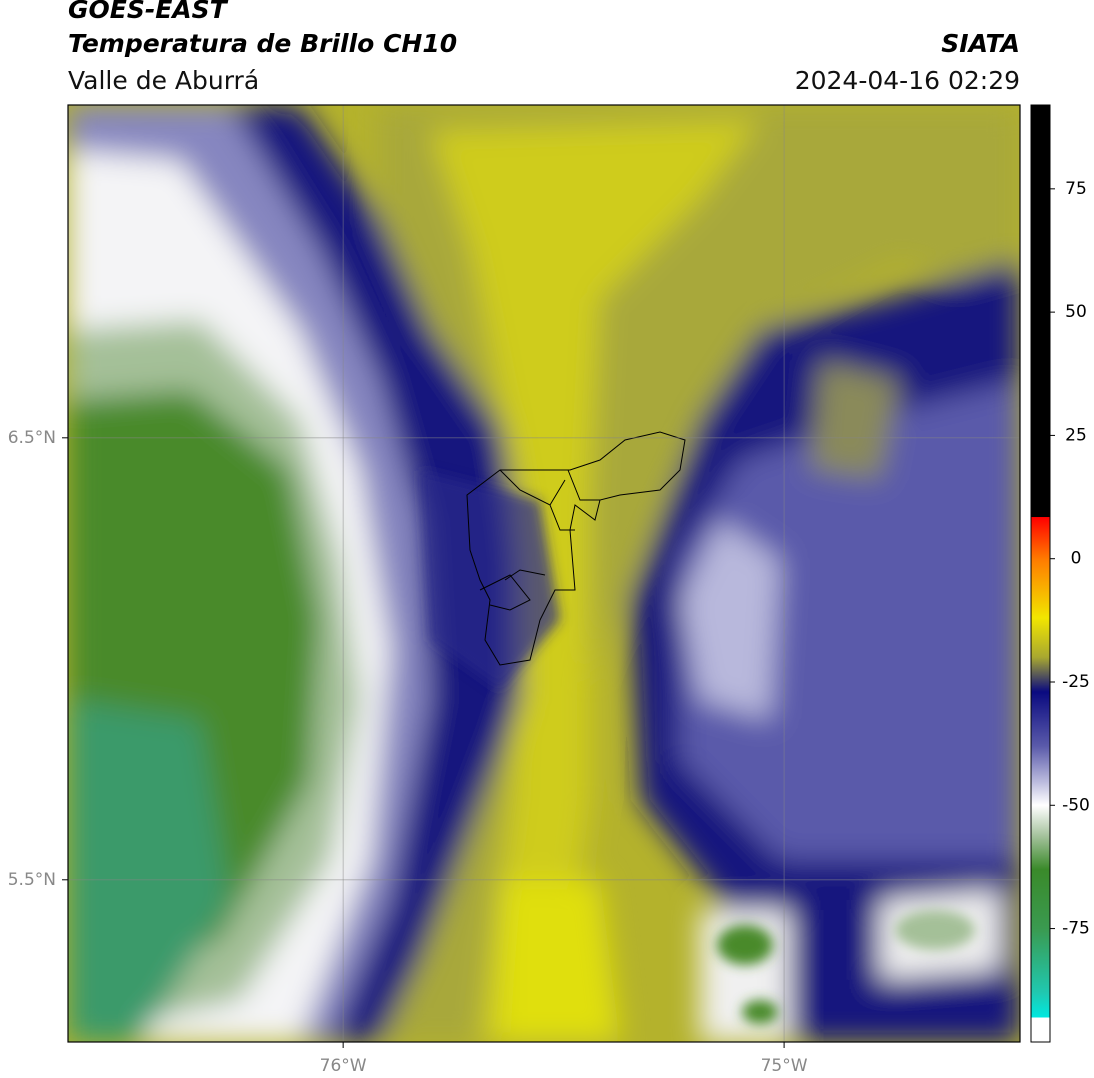 This screenshot has height=1078, width=1094. What do you see at coordinates (980, 43) in the screenshot?
I see `source: SIATA` at bounding box center [980, 43].